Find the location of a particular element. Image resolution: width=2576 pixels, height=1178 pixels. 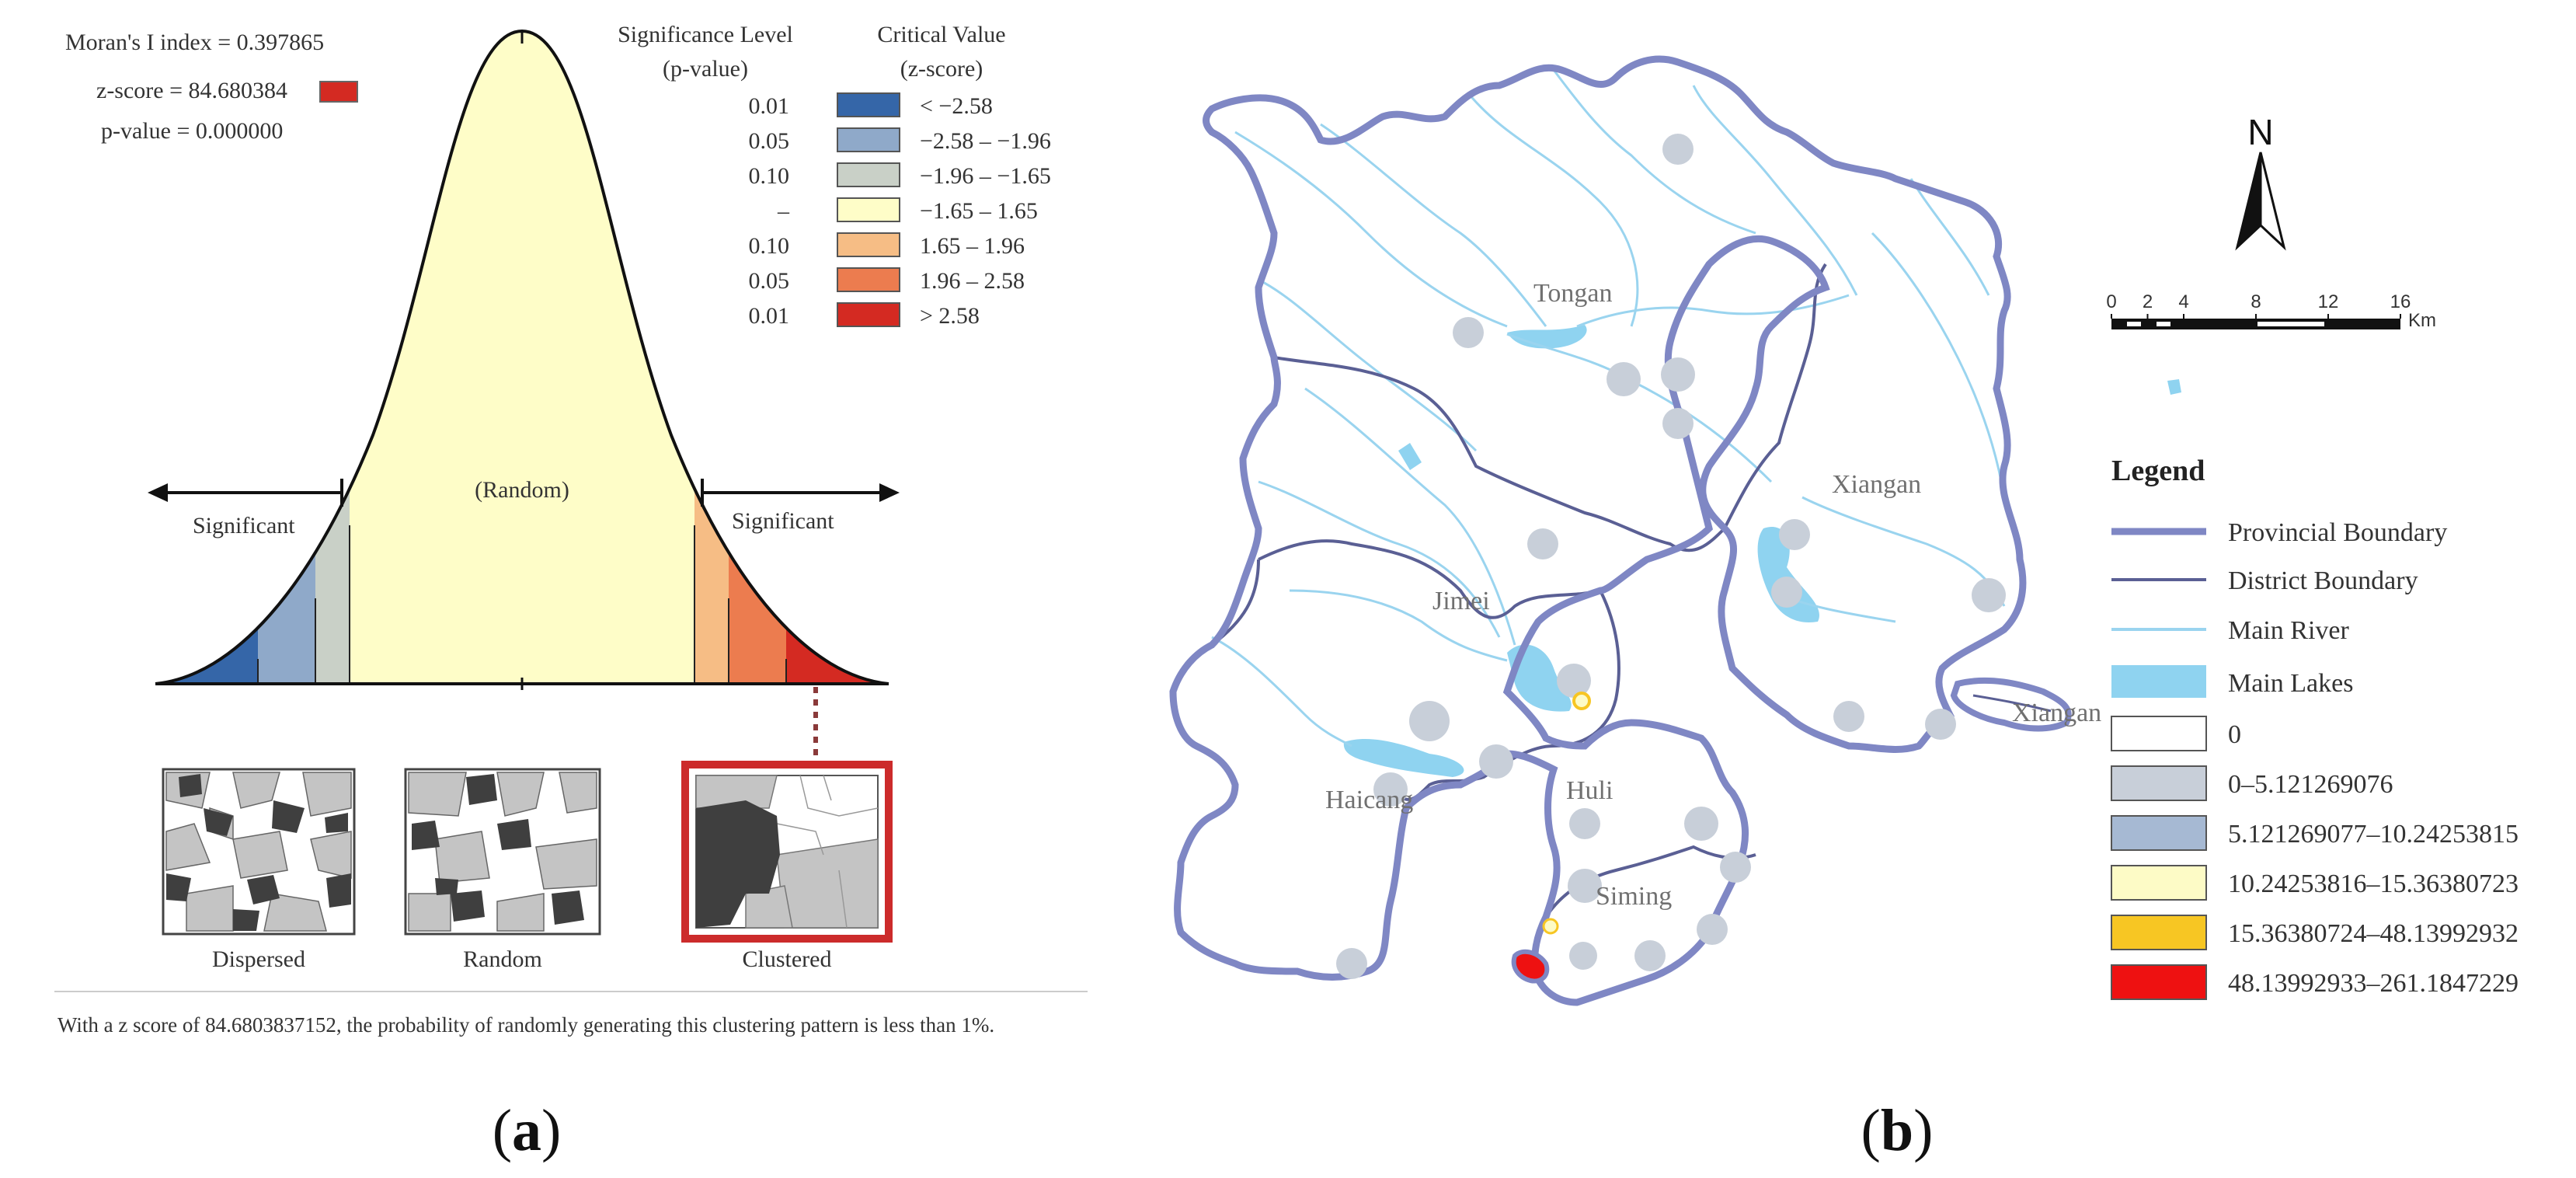

legend-river-label: Main River is located at coordinates (2288, 630).